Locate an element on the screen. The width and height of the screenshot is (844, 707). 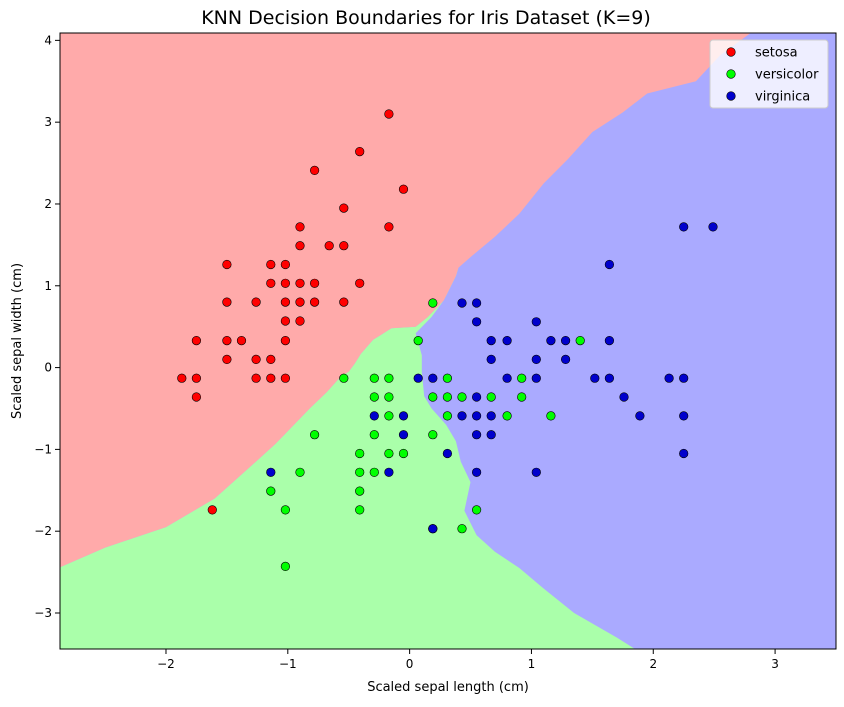
legend: setosa versicolor virginica is located at coordinates (769, 74).